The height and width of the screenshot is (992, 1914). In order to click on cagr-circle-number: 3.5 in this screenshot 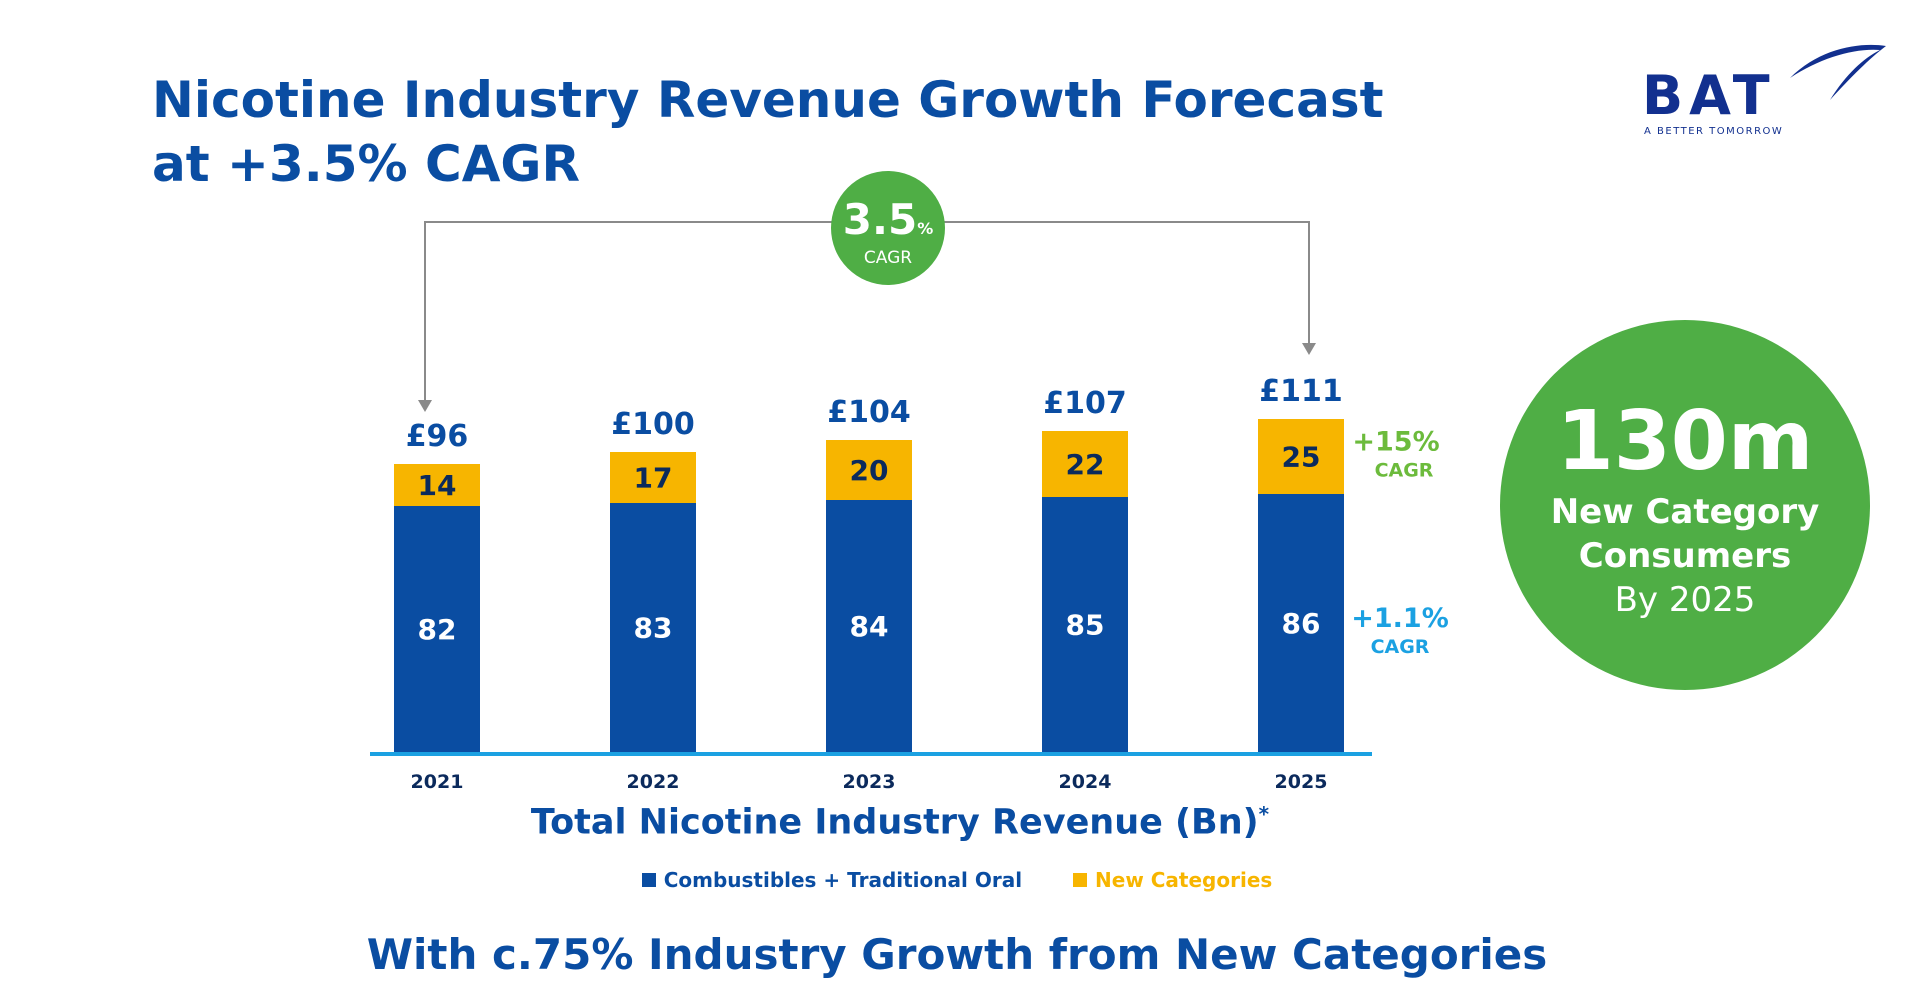, I will do `click(880, 219)`.